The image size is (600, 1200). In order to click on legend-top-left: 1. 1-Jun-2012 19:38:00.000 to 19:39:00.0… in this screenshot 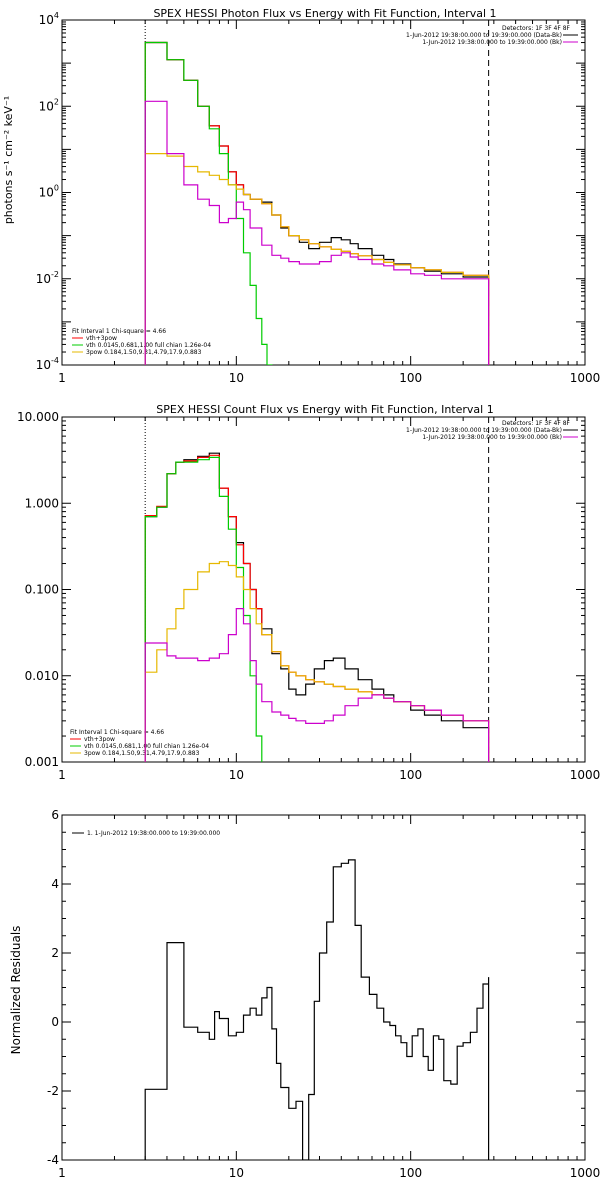, I will do `click(146, 833)`.